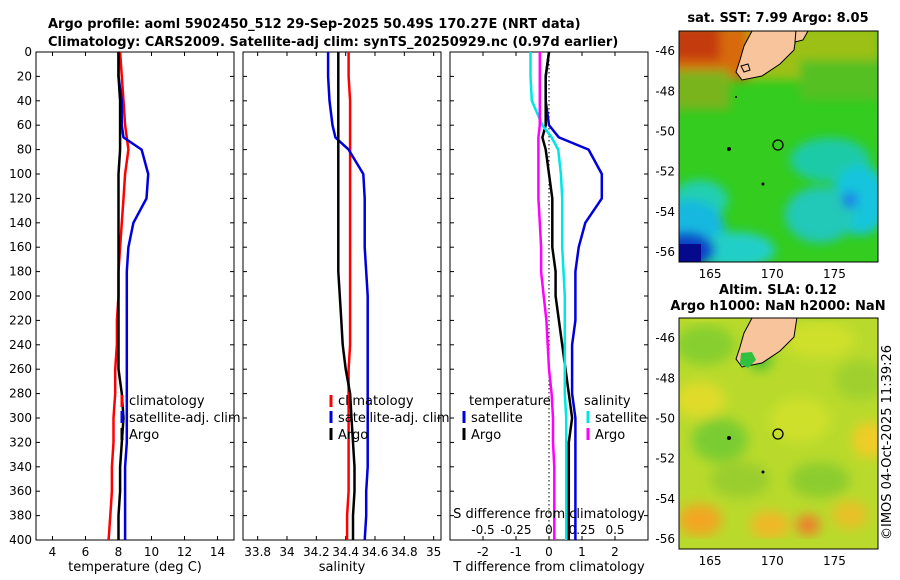 The image size is (900, 580). I want to click on x-tick-label: -1, so click(516, 552).